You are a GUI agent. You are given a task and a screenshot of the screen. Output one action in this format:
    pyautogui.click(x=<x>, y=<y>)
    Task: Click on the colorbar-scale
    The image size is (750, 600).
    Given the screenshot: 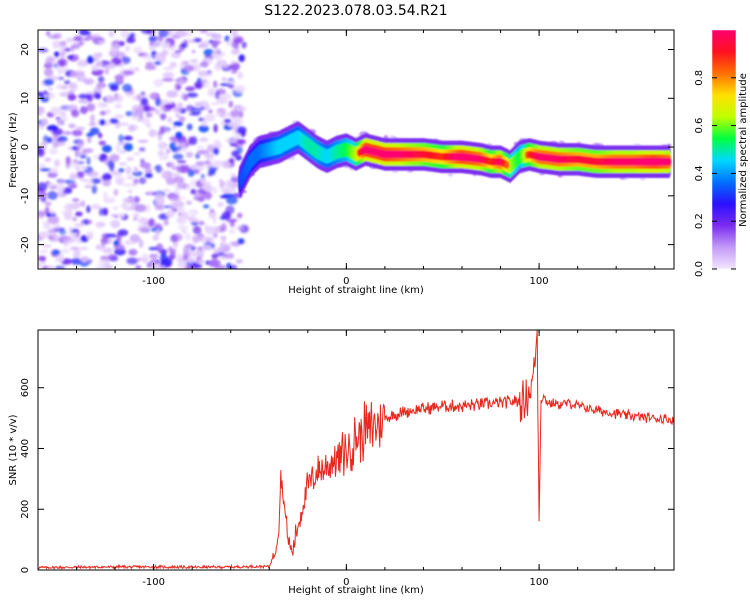 What is the action you would take?
    pyautogui.click(x=724, y=149)
    